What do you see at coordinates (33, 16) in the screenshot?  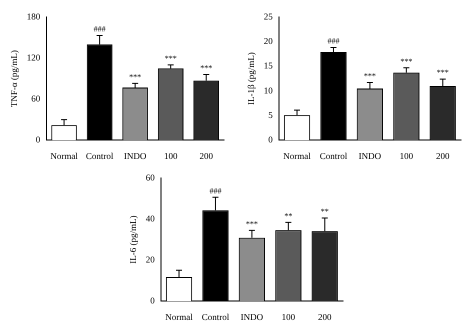 I see `y-tick-label: 180` at bounding box center [33, 16].